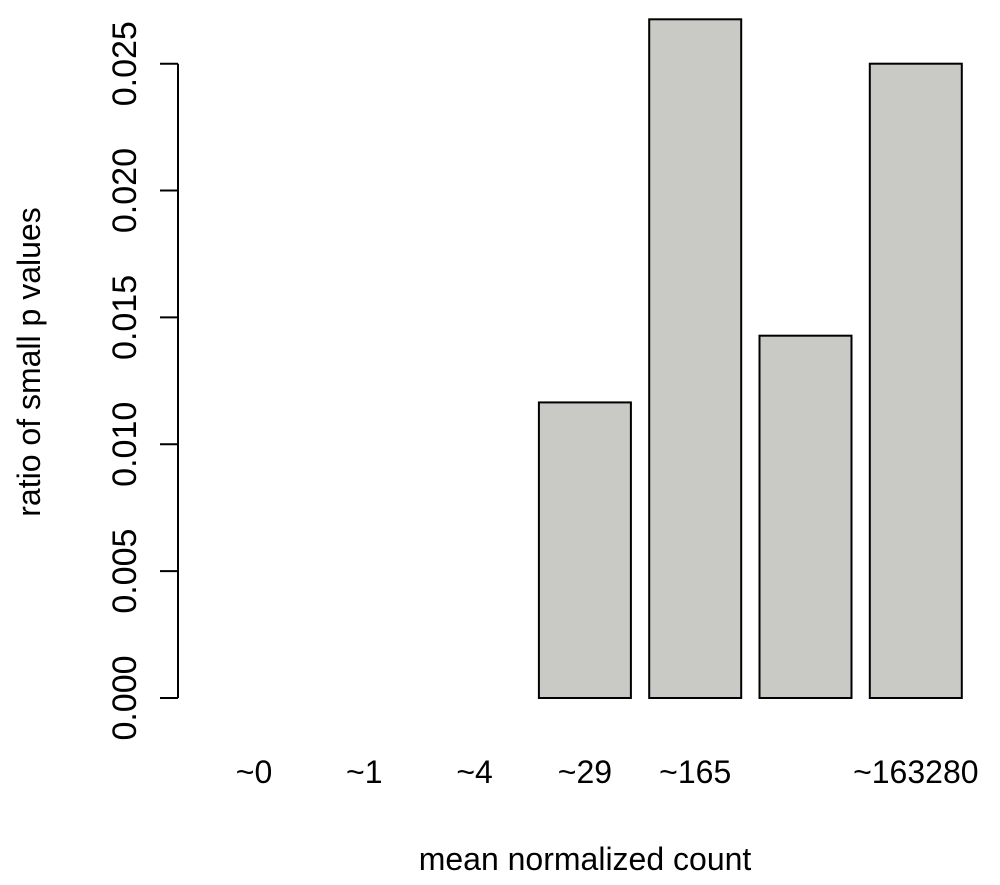 The width and height of the screenshot is (1000, 885). Describe the element at coordinates (695, 772) in the screenshot. I see `x-category-label: ~165` at that location.